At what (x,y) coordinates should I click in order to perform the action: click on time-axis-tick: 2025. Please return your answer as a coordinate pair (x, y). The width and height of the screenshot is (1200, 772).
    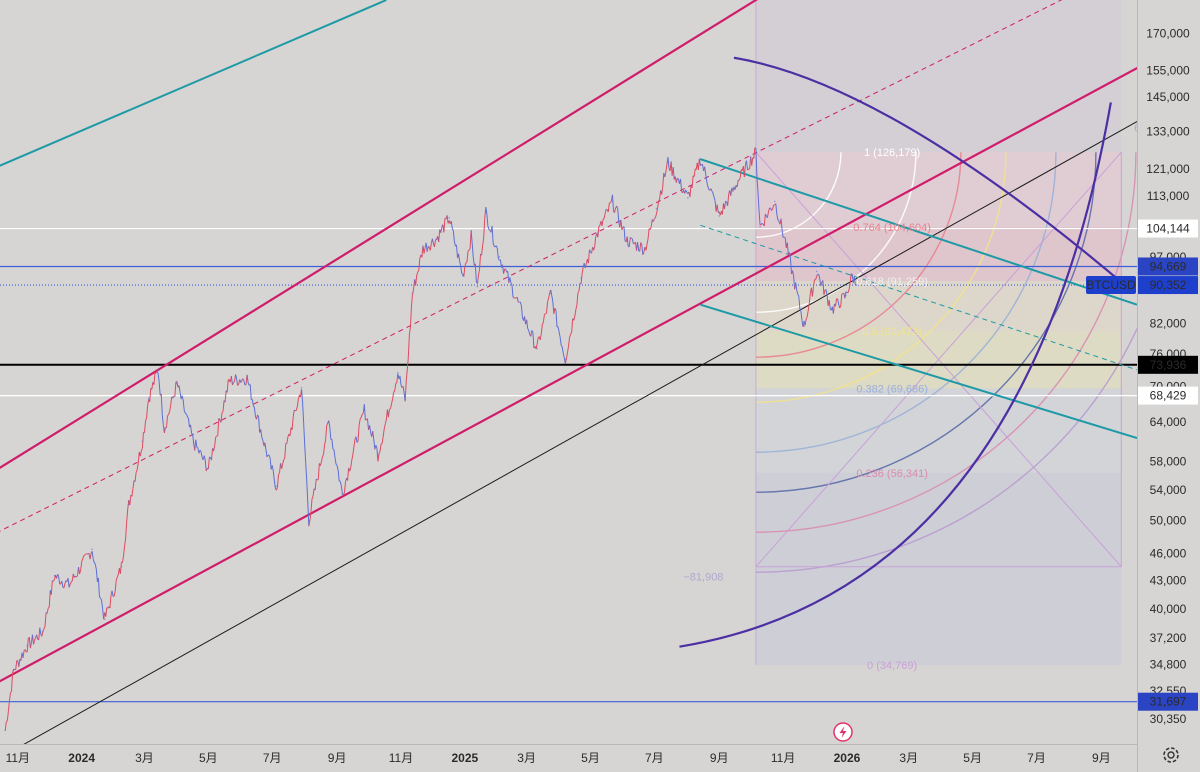
    Looking at the image, I should click on (464, 758).